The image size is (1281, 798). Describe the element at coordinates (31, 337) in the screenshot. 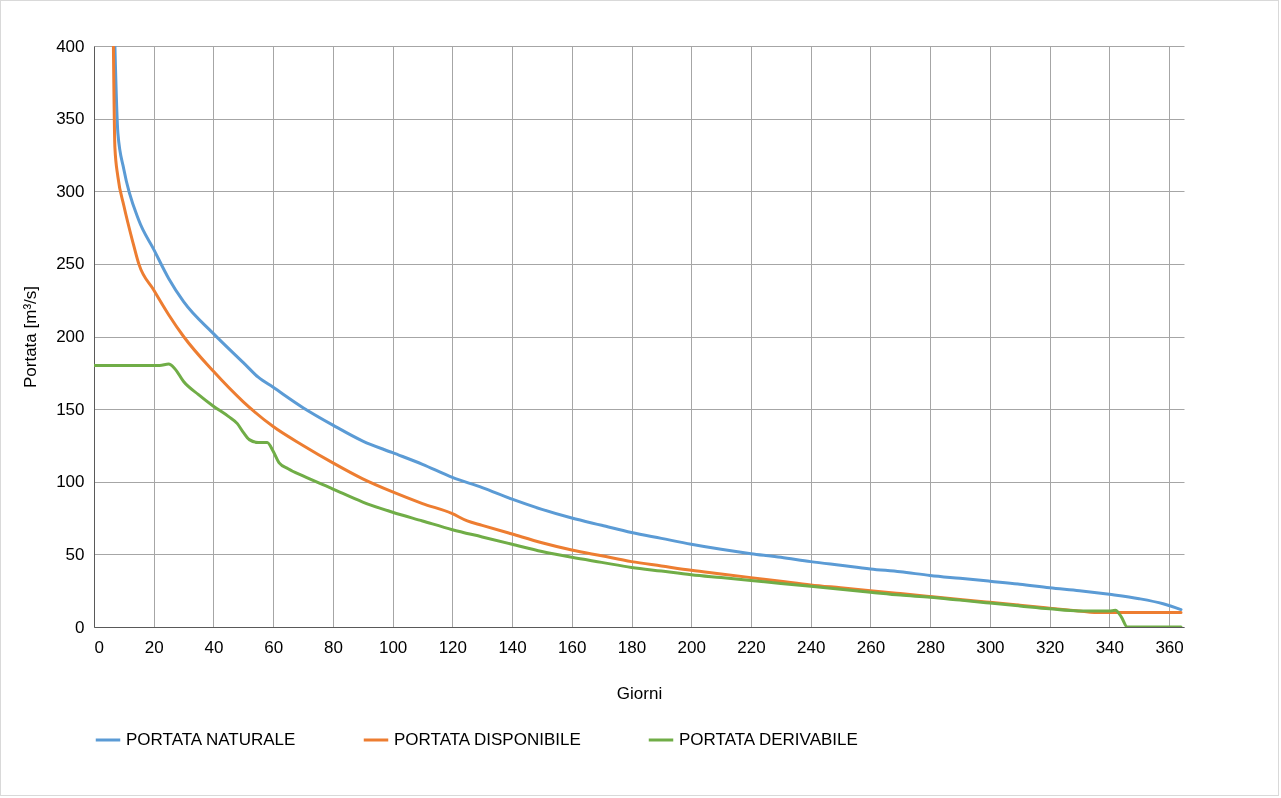

I see `y-axis-title: Portata [m³/s]` at that location.